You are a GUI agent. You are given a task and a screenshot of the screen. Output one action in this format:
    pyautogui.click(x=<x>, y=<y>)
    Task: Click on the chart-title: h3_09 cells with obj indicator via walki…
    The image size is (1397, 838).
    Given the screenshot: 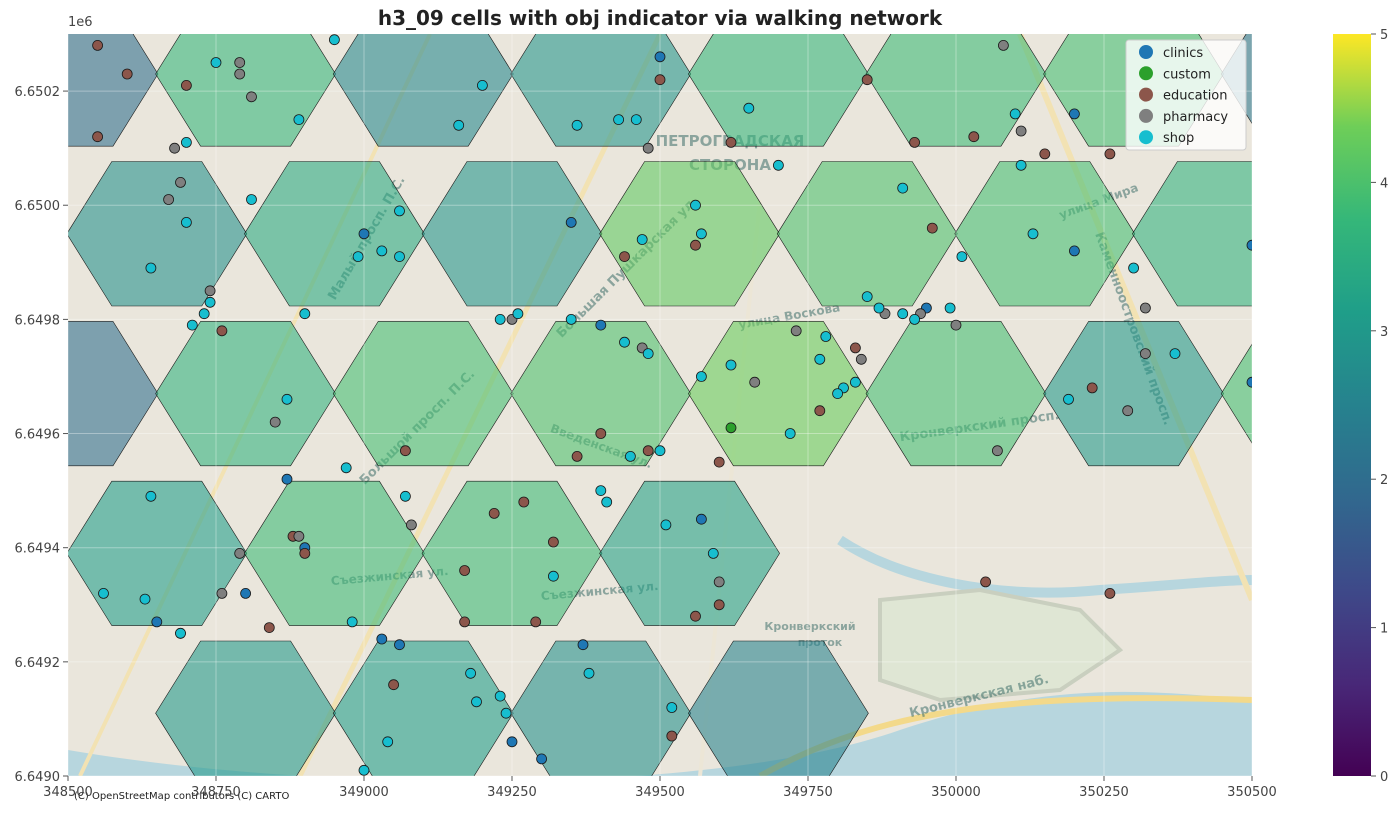 What is the action you would take?
    pyautogui.click(x=660, y=18)
    